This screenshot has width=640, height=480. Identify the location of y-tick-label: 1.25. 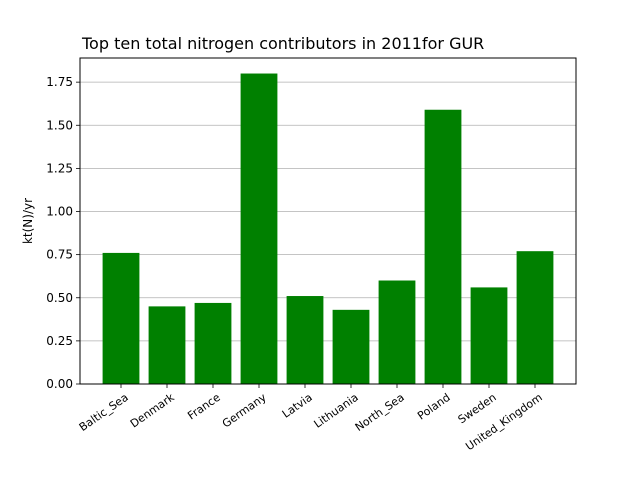
(59, 168).